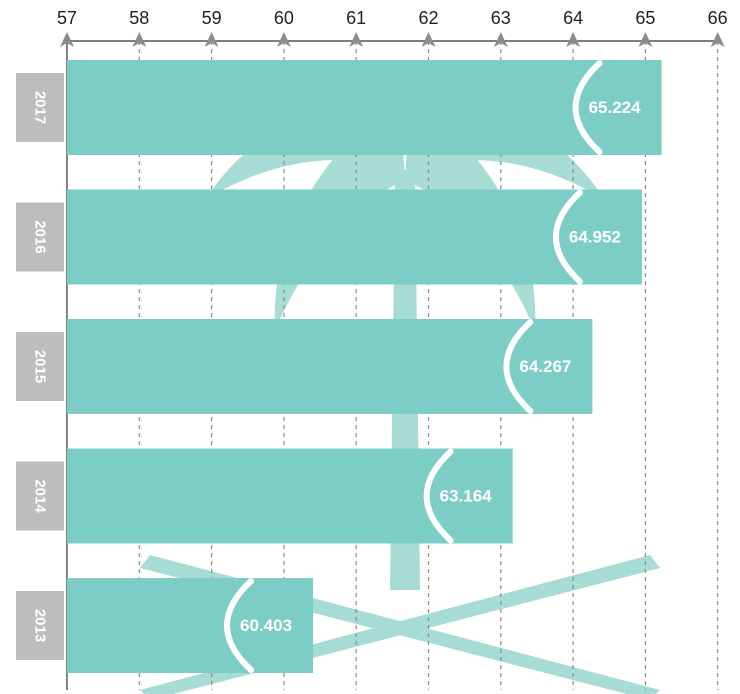 The image size is (740, 694). Describe the element at coordinates (718, 18) in the screenshot. I see `x-tick-label-66: 66` at that location.